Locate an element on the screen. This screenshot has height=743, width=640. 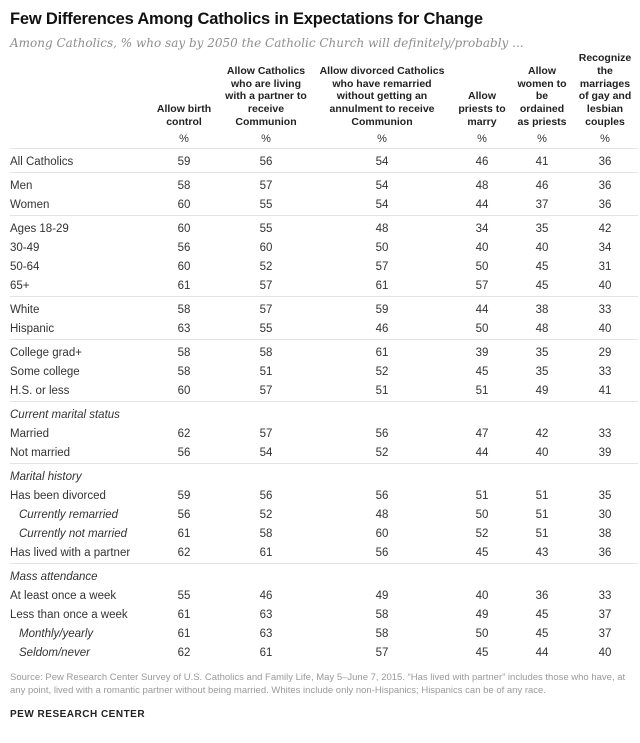
table-row: Less than once a week 61 63 58 49 45 37 is located at coordinates (324, 615).